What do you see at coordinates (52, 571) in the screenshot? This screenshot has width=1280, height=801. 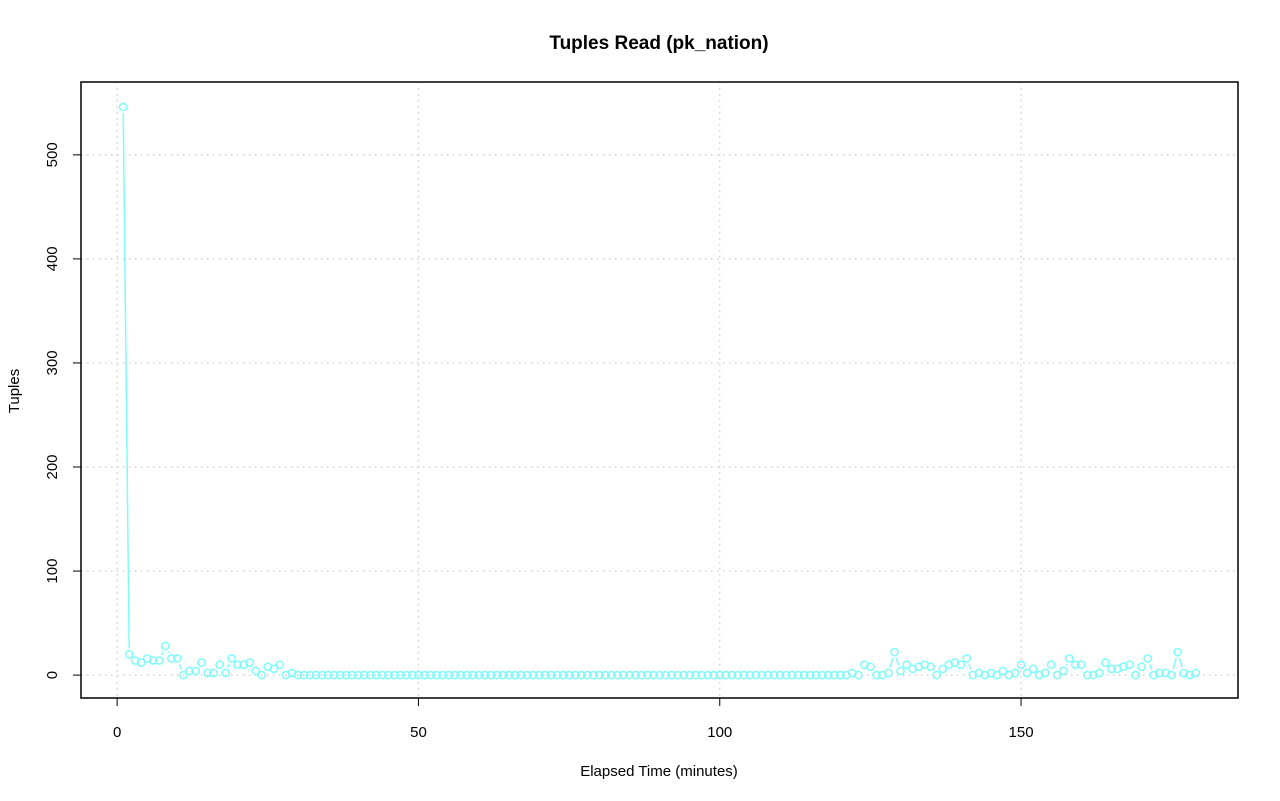 I see `y-tick-label: 100` at bounding box center [52, 571].